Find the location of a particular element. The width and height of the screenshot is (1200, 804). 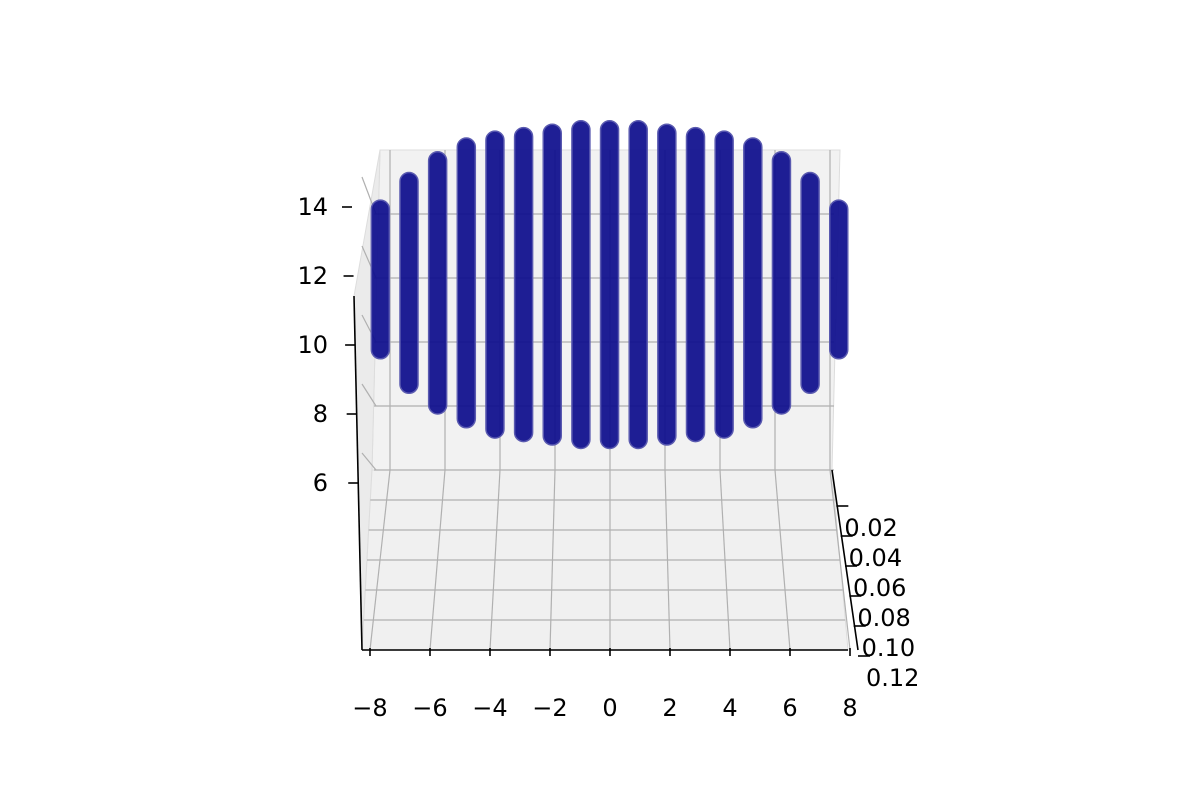

y-tick-label: 0.12 is located at coordinates (892, 678).